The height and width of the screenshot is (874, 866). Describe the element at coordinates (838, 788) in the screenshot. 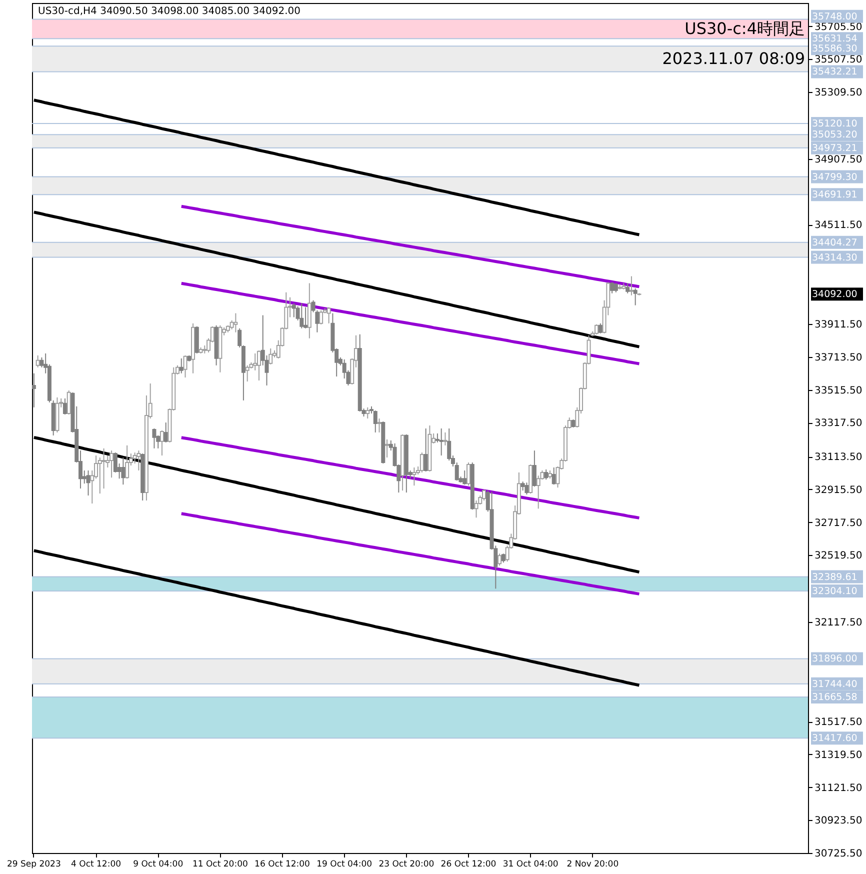

I see `y-tick-label: 31121.50` at that location.